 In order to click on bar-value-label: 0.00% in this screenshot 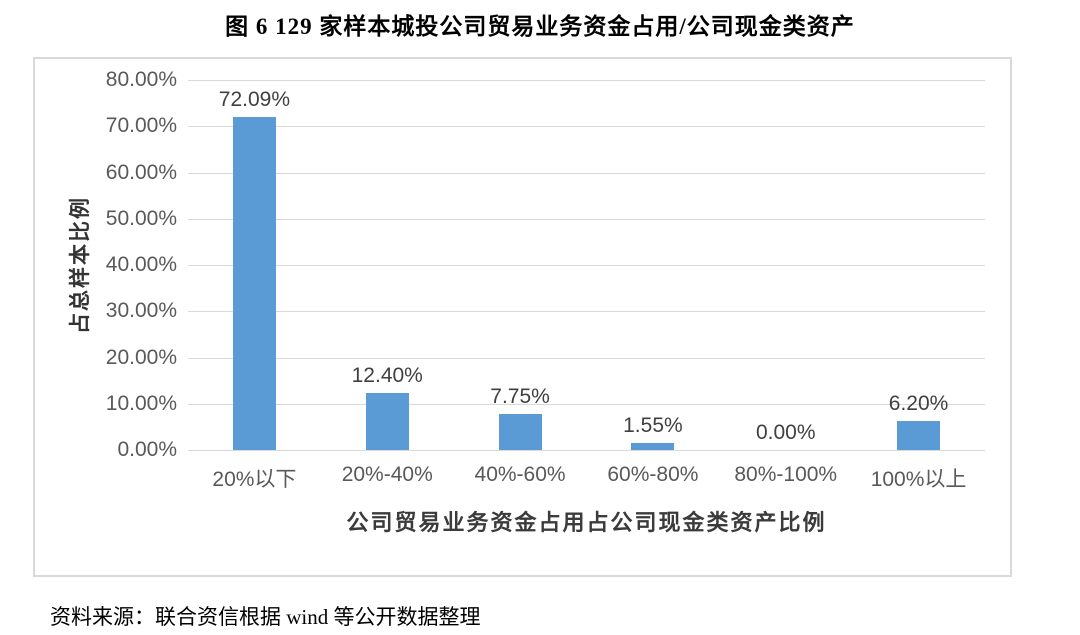, I will do `click(785, 432)`.